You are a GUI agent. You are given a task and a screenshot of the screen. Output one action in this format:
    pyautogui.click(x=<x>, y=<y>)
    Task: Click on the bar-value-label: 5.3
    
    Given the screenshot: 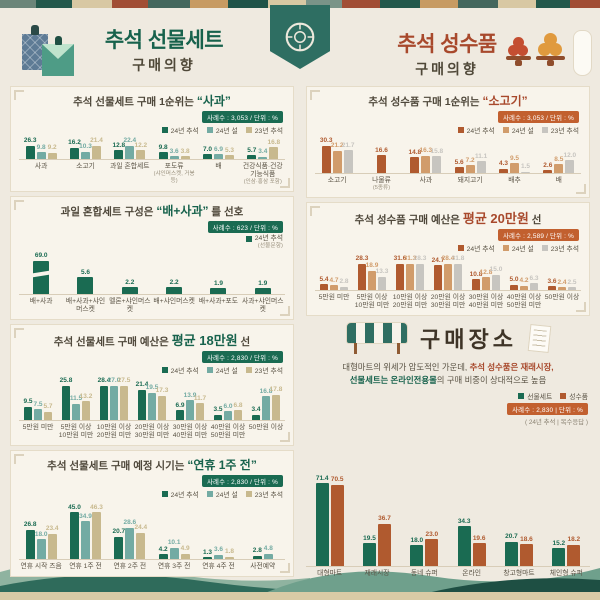 What is the action you would take?
    pyautogui.click(x=229, y=150)
    